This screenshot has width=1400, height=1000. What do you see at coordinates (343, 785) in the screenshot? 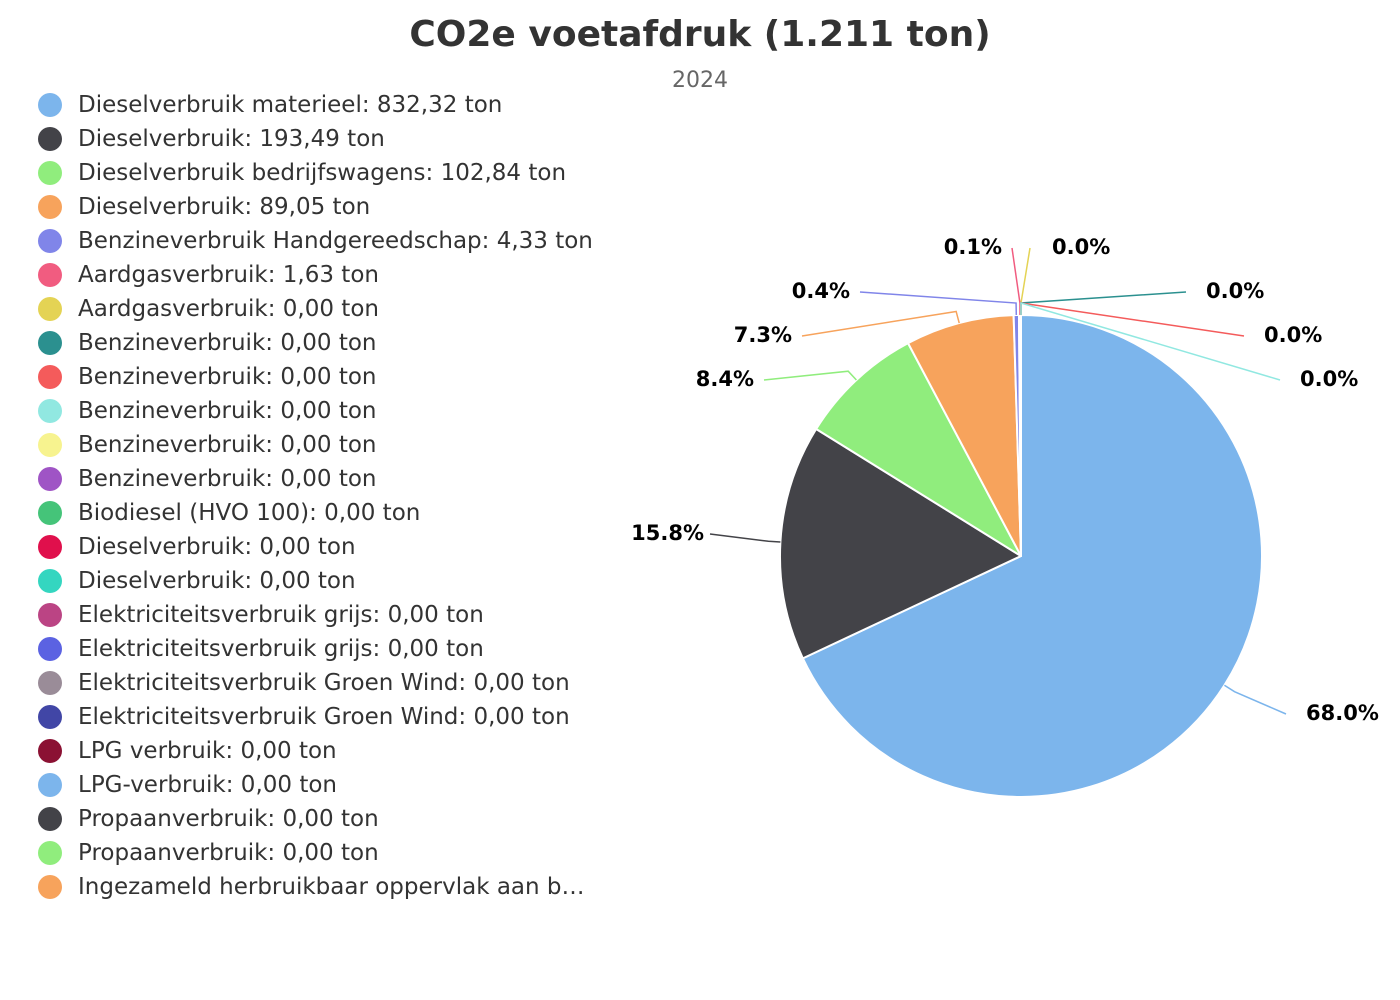
I see `legend-item: LPG-verbruik: 0,00 ton` at bounding box center [343, 785].